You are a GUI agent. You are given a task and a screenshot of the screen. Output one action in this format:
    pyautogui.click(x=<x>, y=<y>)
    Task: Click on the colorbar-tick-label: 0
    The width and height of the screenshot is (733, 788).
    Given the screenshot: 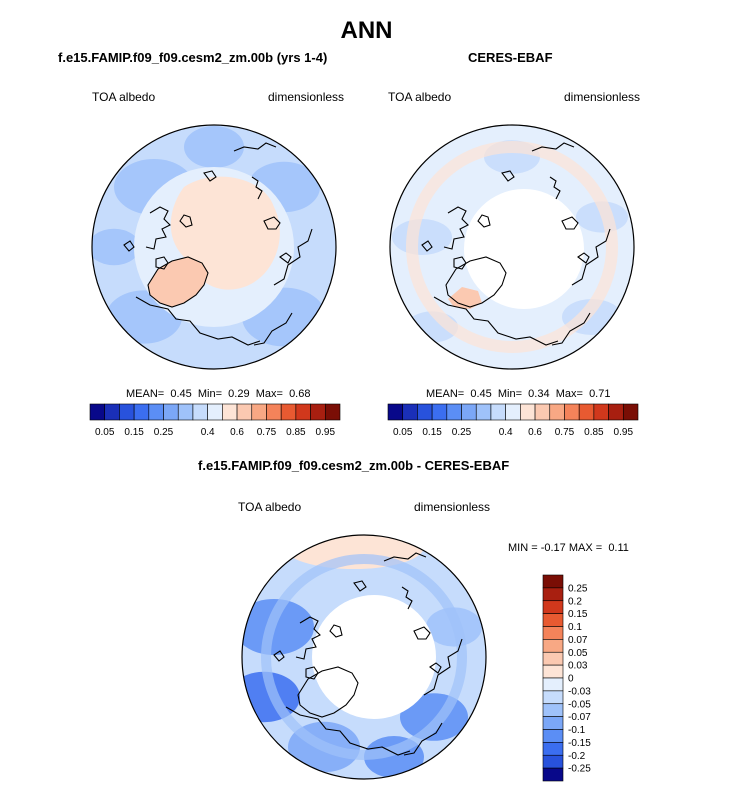 What is the action you would take?
    pyautogui.click(x=571, y=679)
    